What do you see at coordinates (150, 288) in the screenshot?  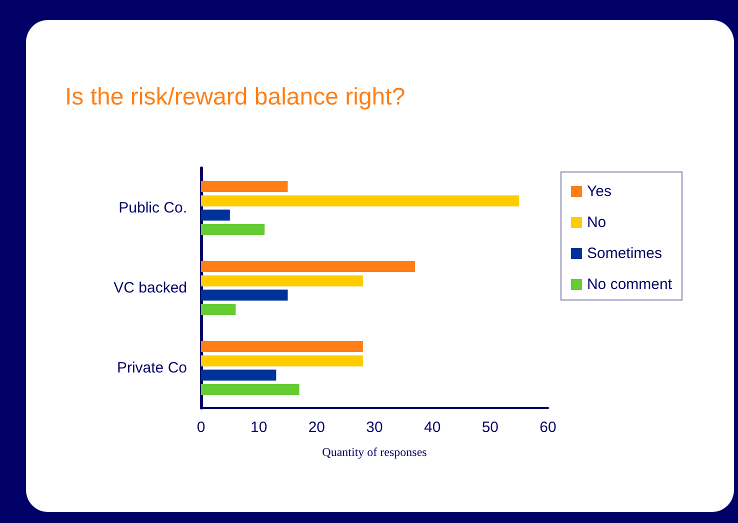 I see `y-tick-label: VC backed` at bounding box center [150, 288].